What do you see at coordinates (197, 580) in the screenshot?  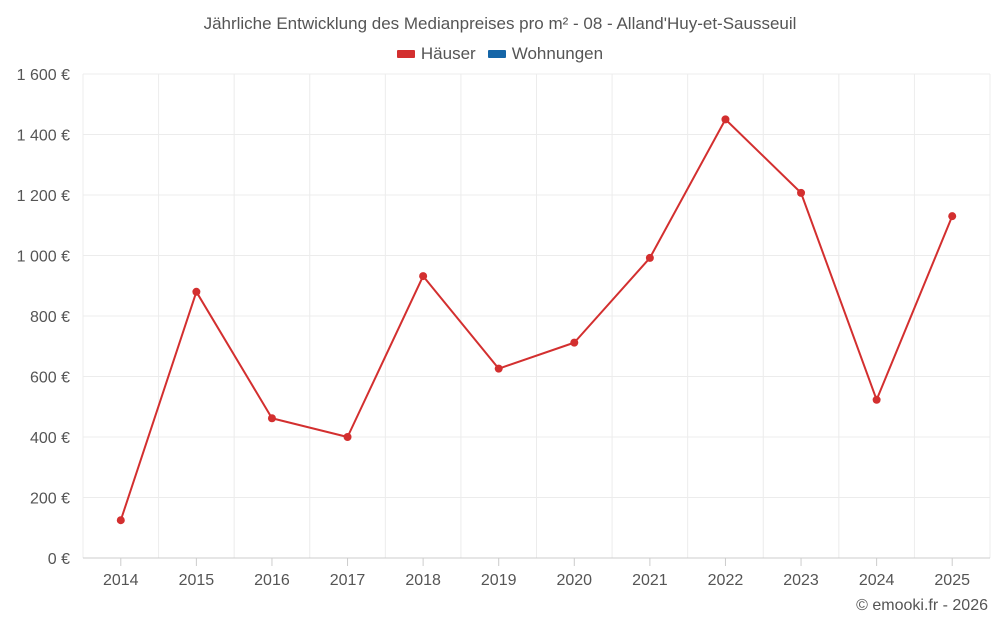 I see `x-tick-label: 2015` at bounding box center [197, 580].